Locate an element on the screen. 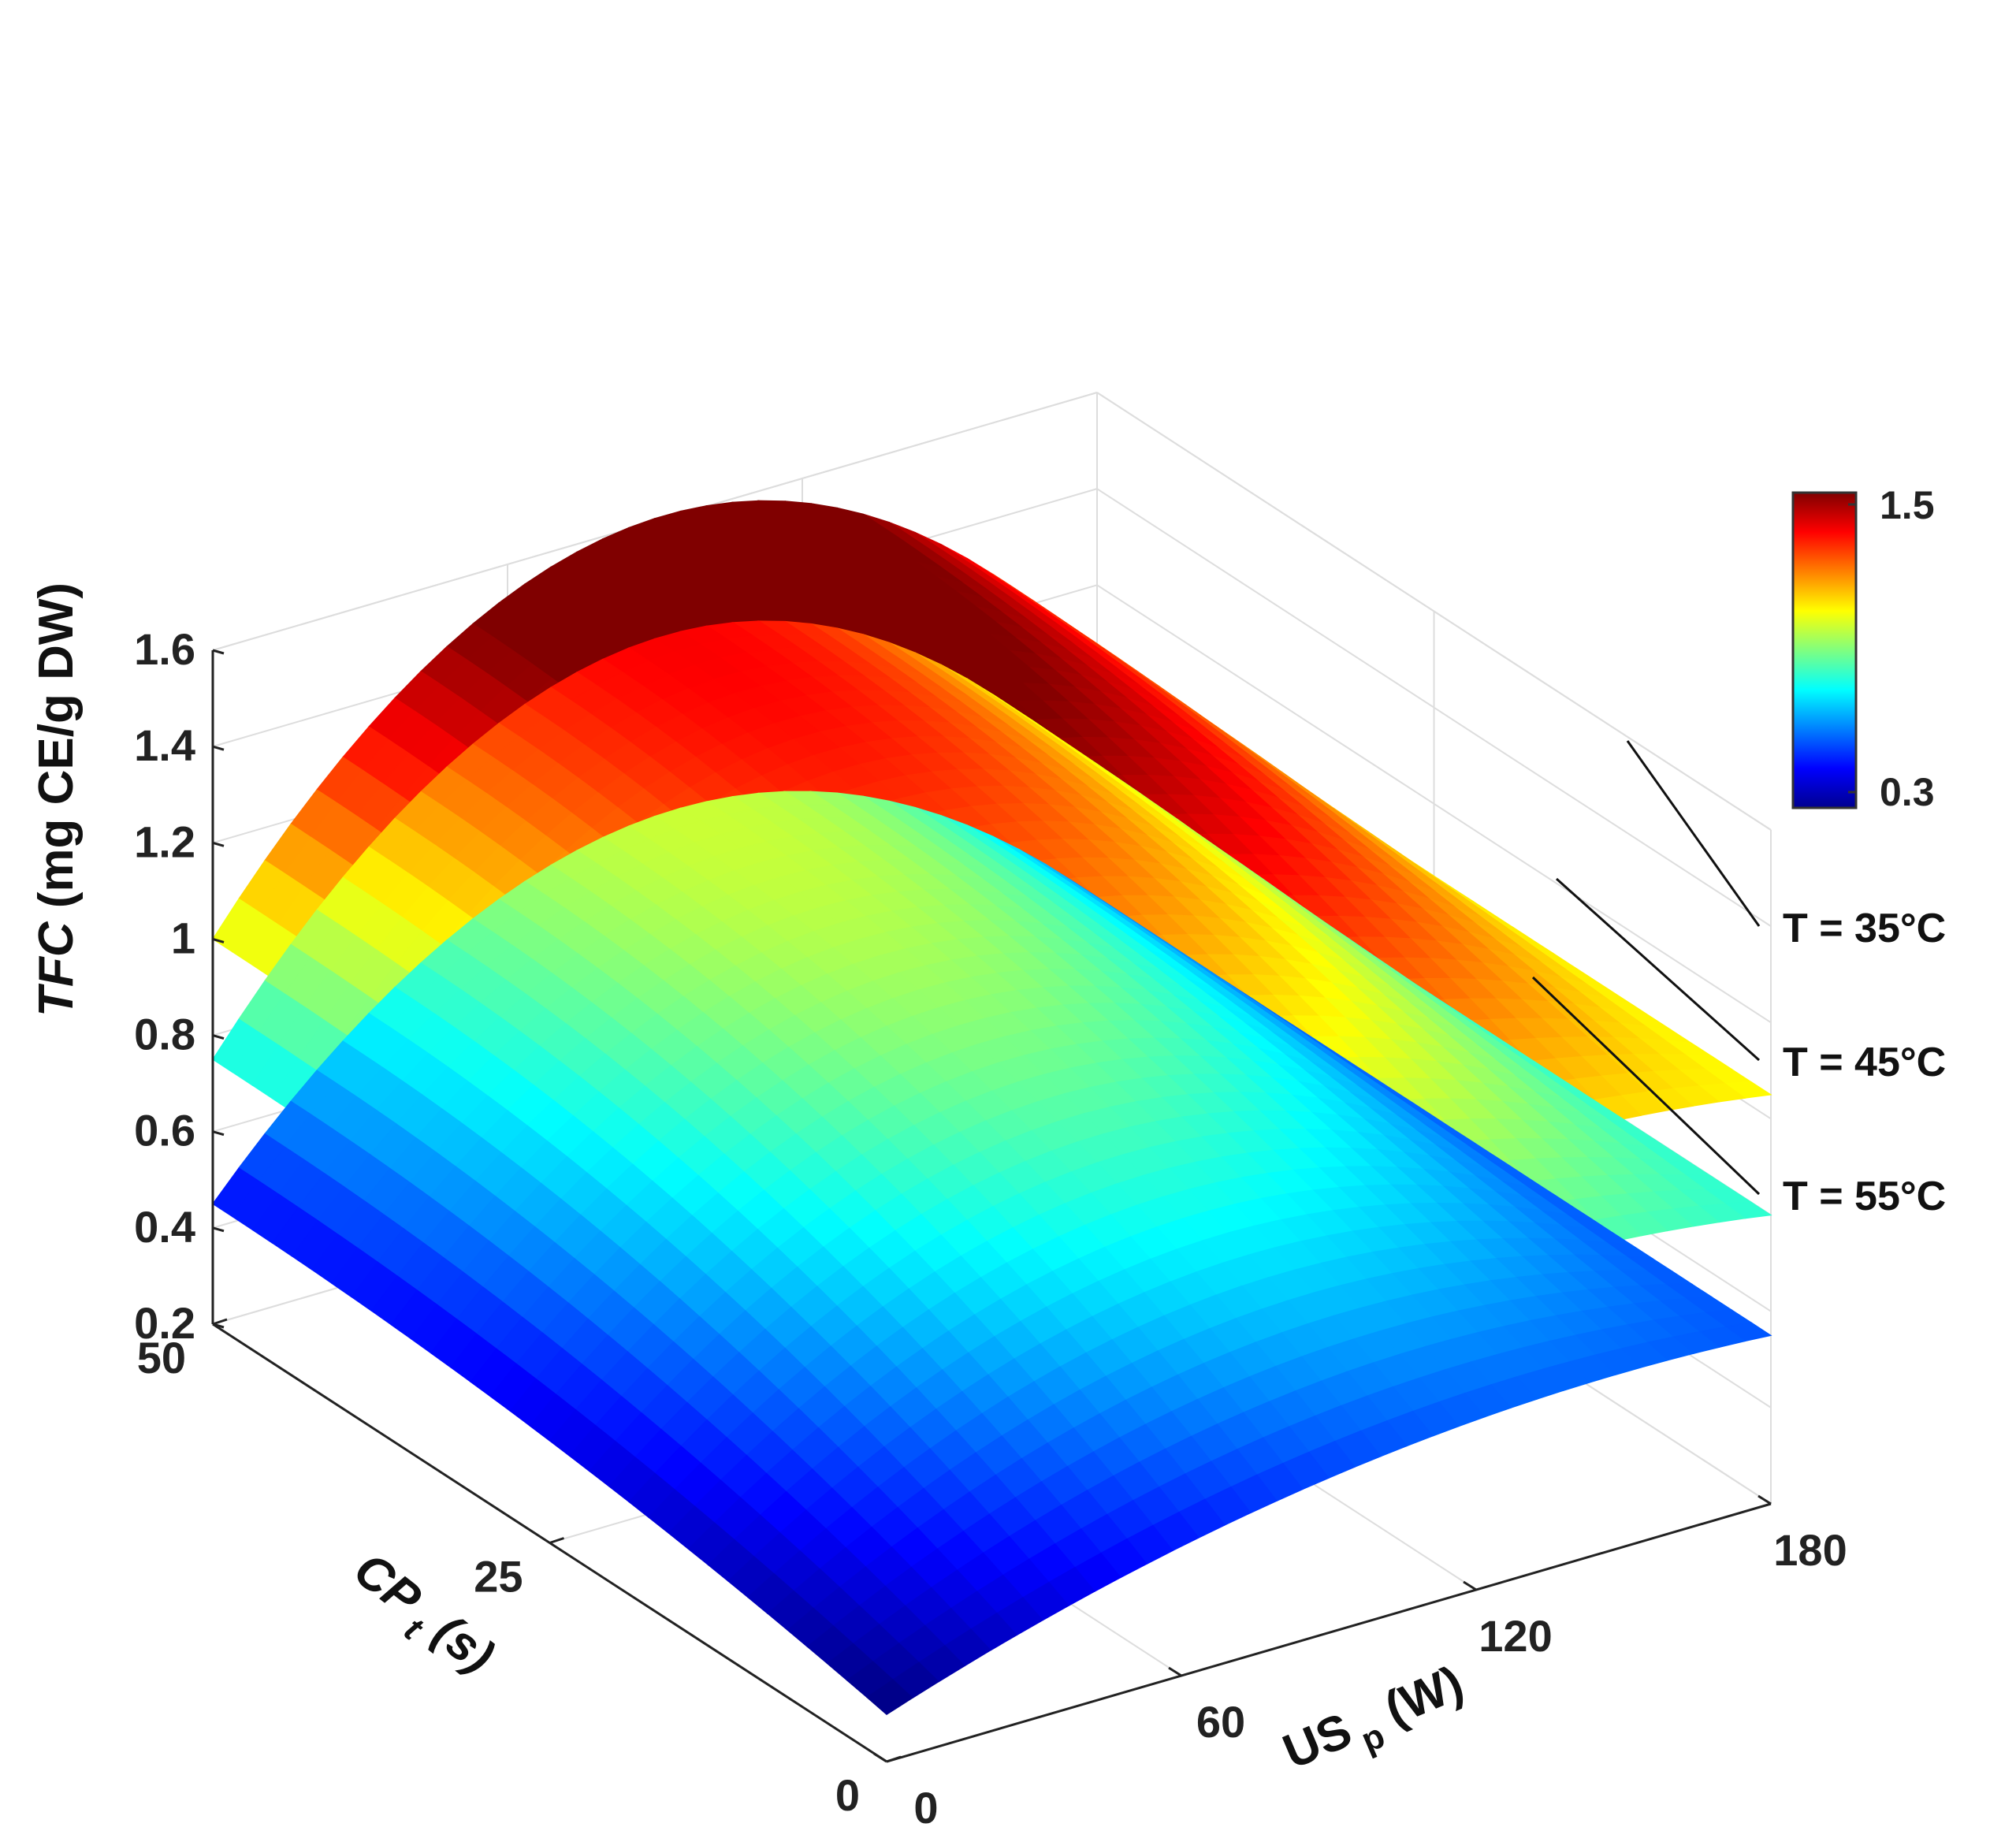 The height and width of the screenshot is (1827, 2016). colorbar-max-label: 1.5 is located at coordinates (1907, 505).